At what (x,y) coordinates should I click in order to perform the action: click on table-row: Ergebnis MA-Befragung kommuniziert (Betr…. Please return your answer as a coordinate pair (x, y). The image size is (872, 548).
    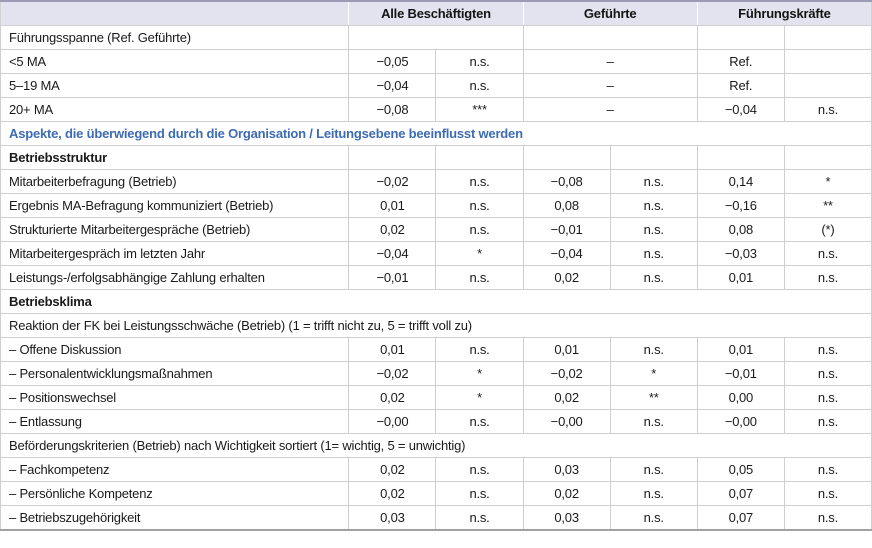
    Looking at the image, I should click on (436, 205).